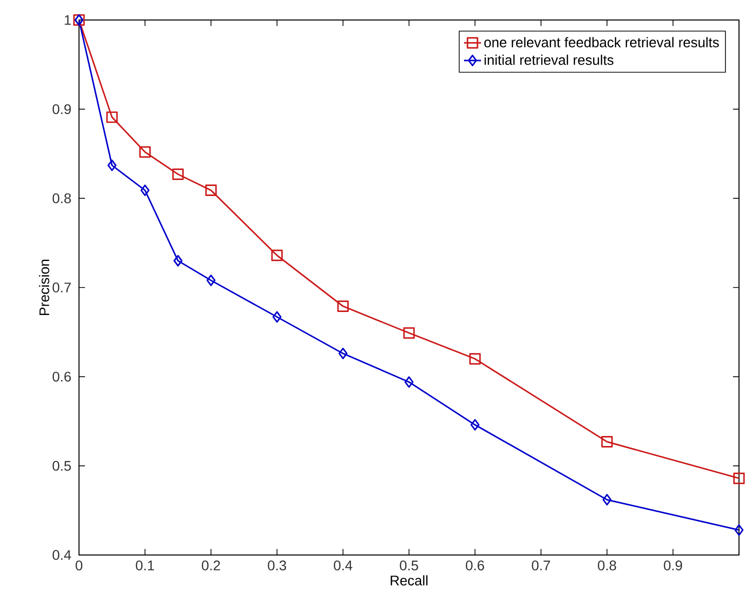 Image resolution: width=753 pixels, height=610 pixels. Describe the element at coordinates (44, 288) in the screenshot. I see `y-axis-title: Precision` at that location.